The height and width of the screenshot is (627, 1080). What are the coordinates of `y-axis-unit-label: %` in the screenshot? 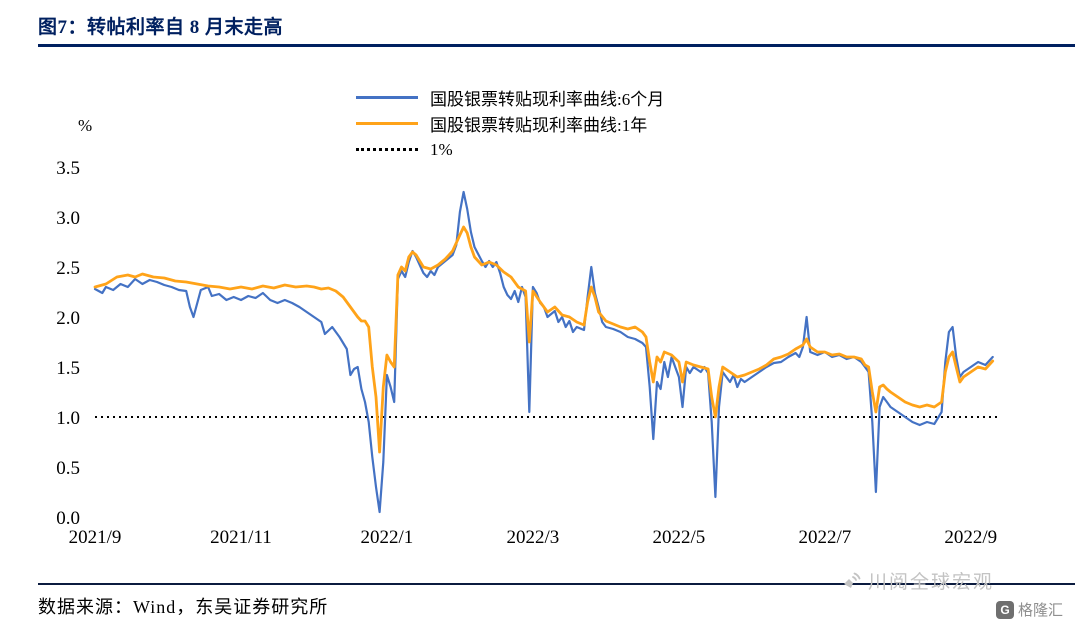 It's located at (85, 125).